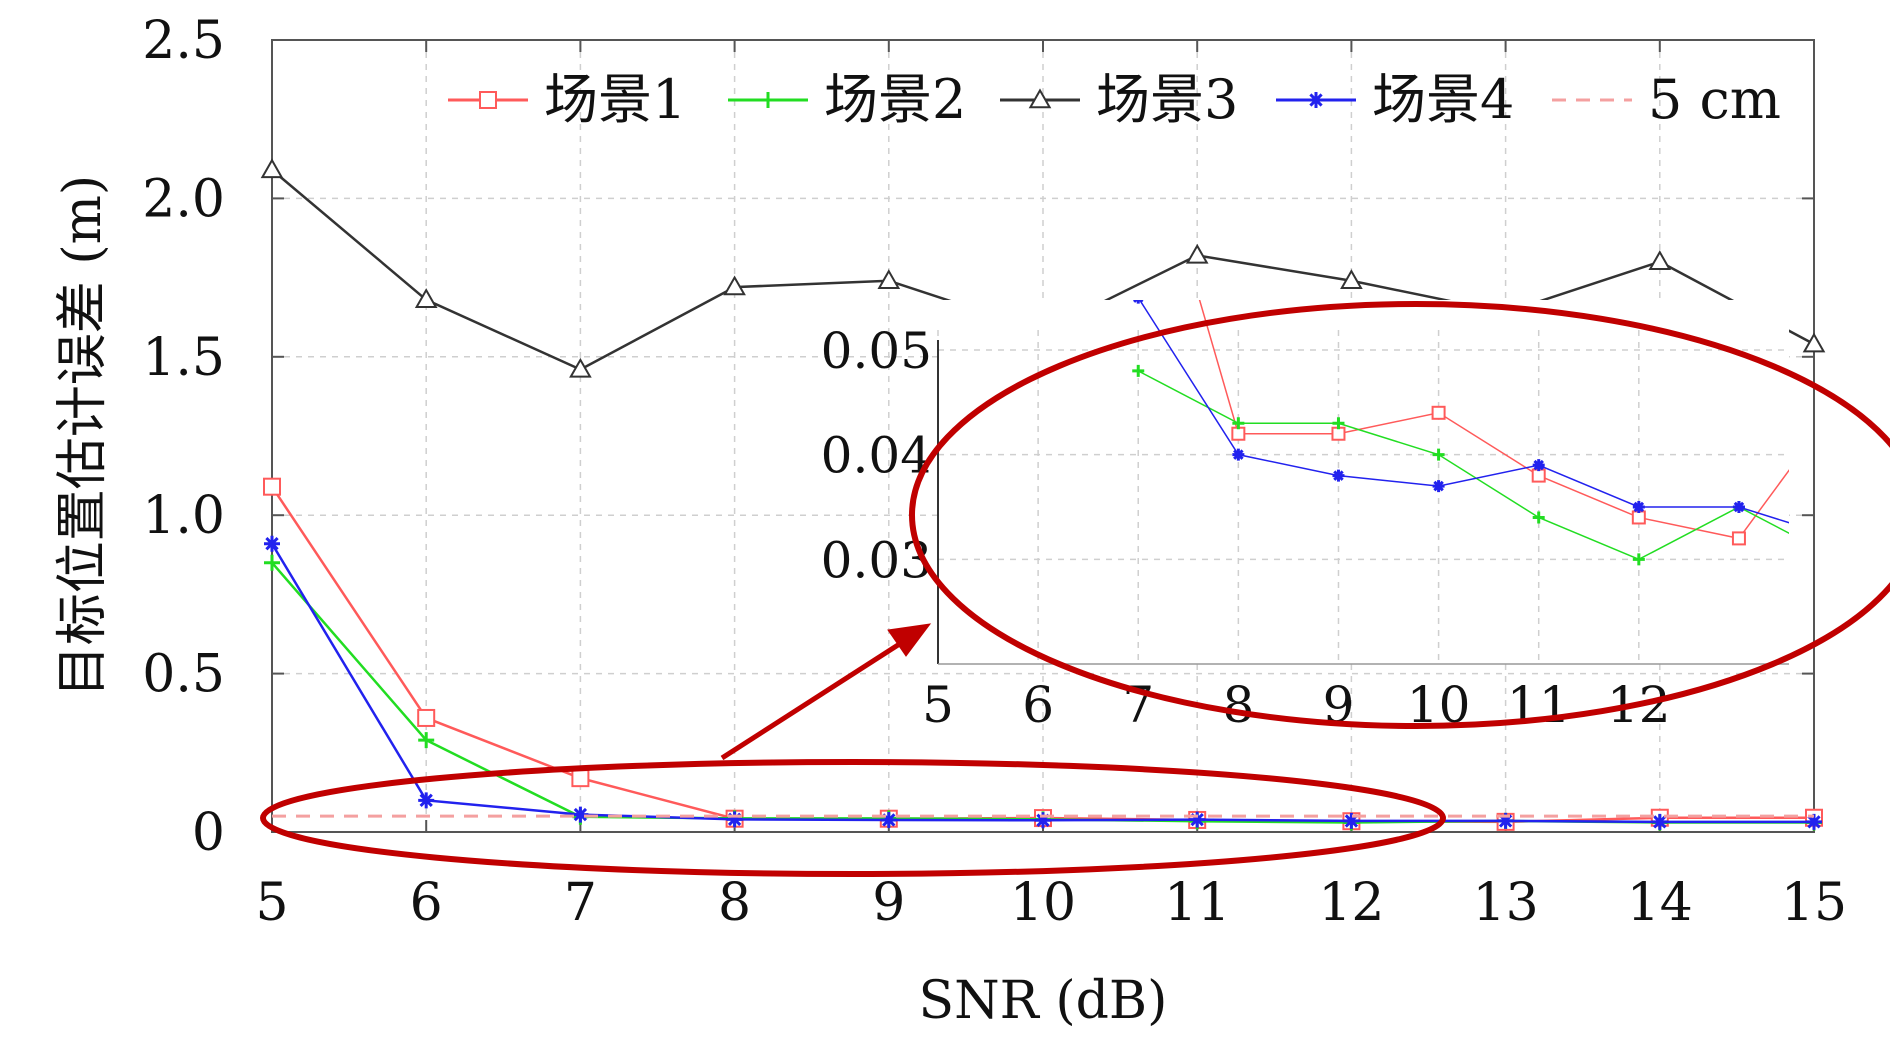 The width and height of the screenshot is (1890, 1039). Describe the element at coordinates (83, 436) in the screenshot. I see `y-axis-label: 目标位置估计误差 (m)` at that location.